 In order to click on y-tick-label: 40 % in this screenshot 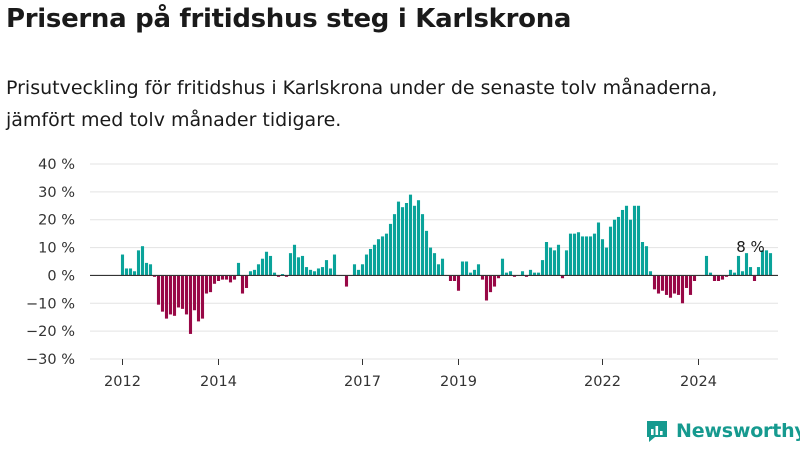, I will do `click(56, 165)`.